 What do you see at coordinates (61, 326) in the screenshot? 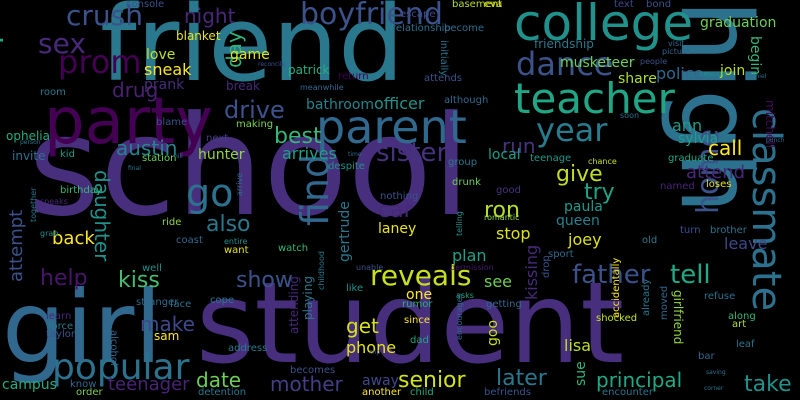
I see `word-force: force` at bounding box center [61, 326].